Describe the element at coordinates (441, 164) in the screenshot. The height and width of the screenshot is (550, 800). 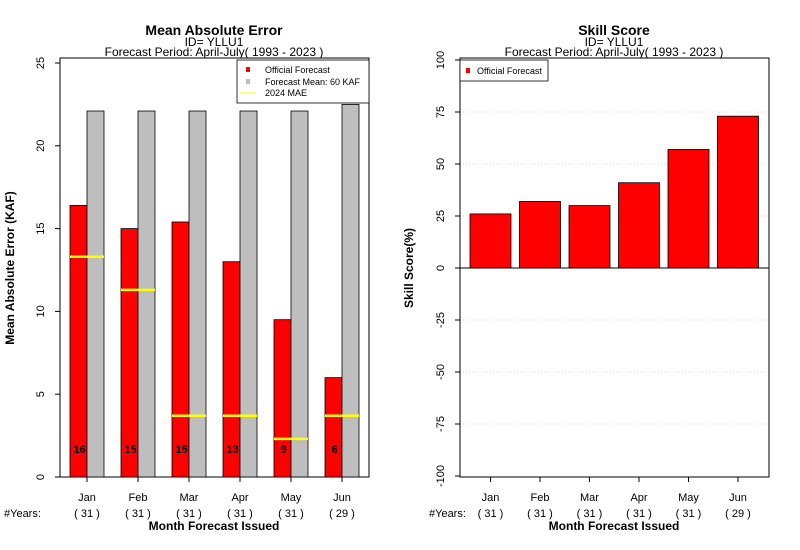
I see `skill-ytick-label: 50` at that location.